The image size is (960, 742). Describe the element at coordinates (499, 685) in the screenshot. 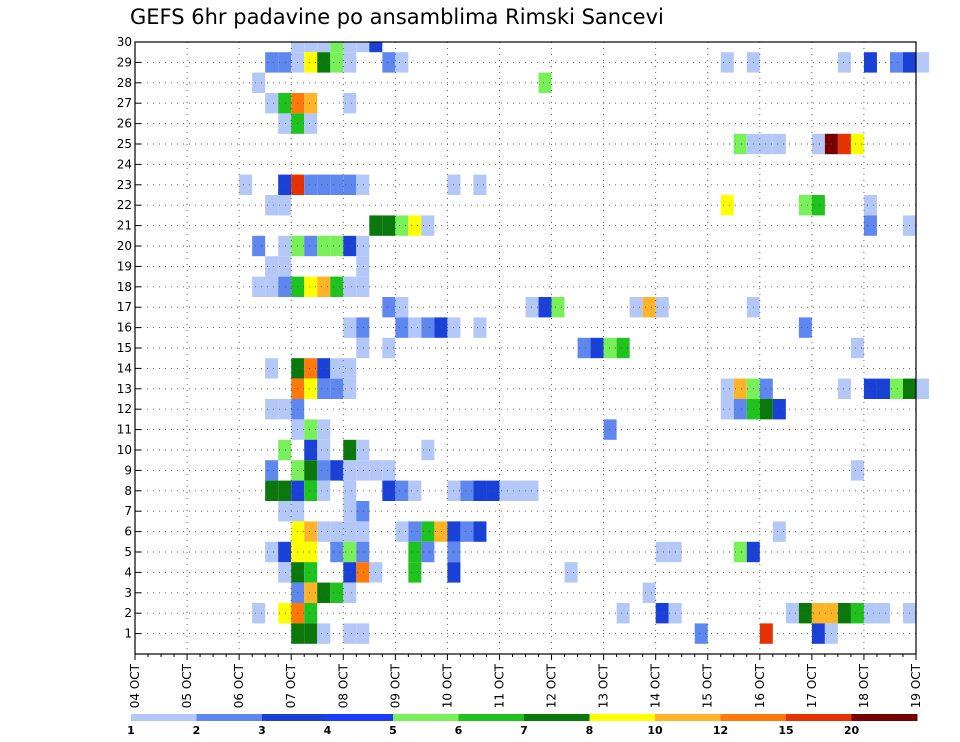

I see `x-tick-label: 11 OCT` at that location.